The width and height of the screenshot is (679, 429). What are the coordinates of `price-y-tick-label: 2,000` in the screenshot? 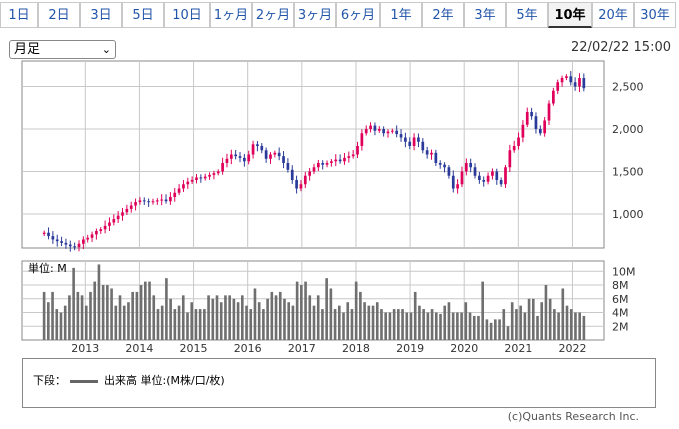 It's located at (628, 129).